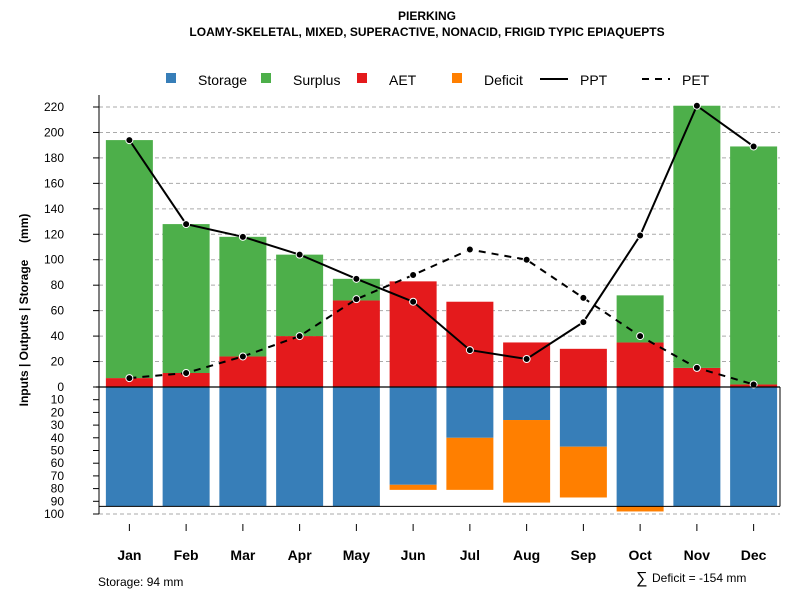 This screenshot has width=800, height=605. I want to click on y-tick-label: 90, so click(58, 501).